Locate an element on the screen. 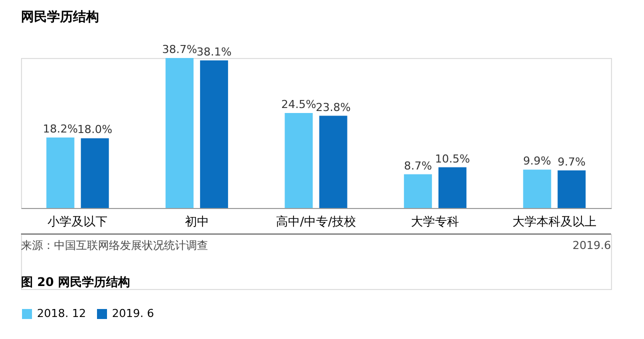 Image resolution: width=644 pixels, height=339 pixels. data-label: 9.9% is located at coordinates (537, 161).